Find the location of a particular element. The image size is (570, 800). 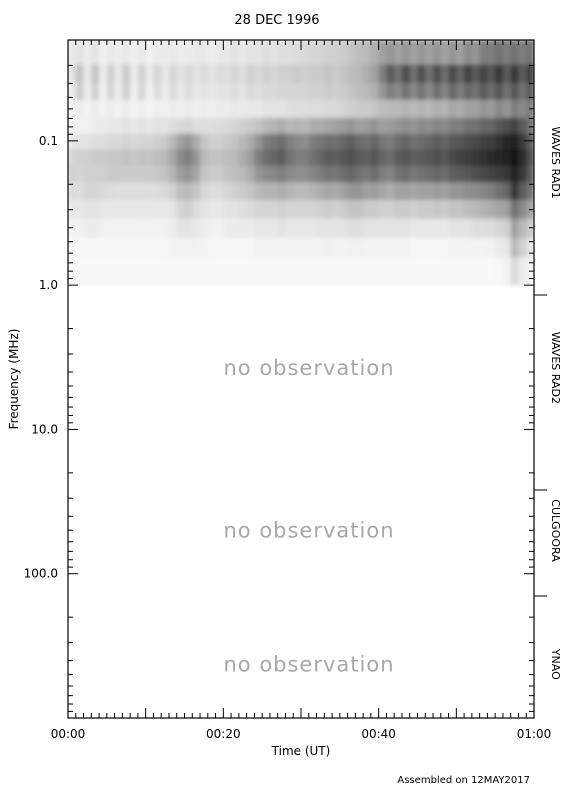

band-label: YNAO is located at coordinates (555, 664).